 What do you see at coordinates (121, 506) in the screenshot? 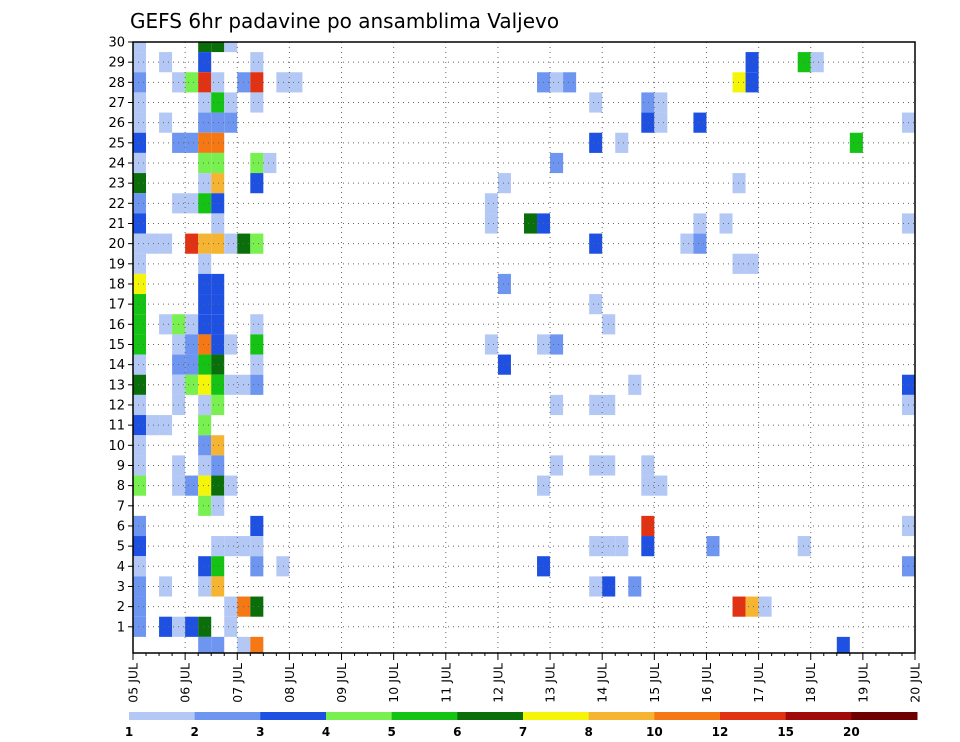
I see `y-tick-label: 7` at bounding box center [121, 506].